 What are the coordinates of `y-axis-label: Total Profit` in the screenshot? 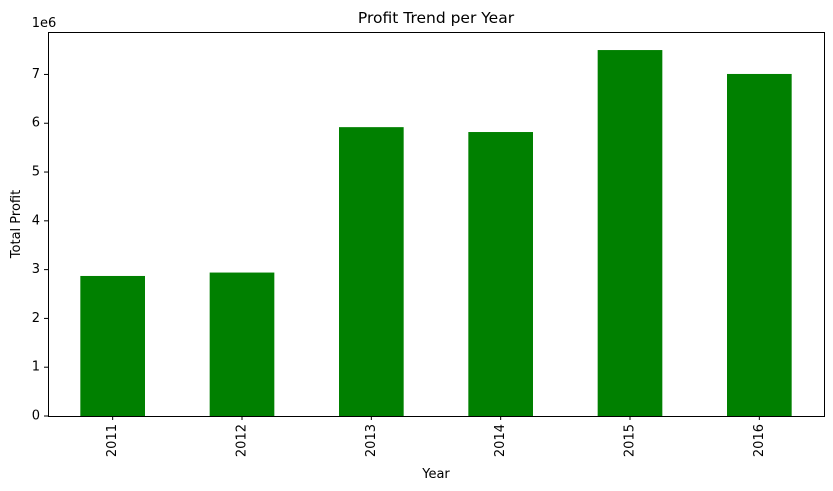 It's located at (16, 224).